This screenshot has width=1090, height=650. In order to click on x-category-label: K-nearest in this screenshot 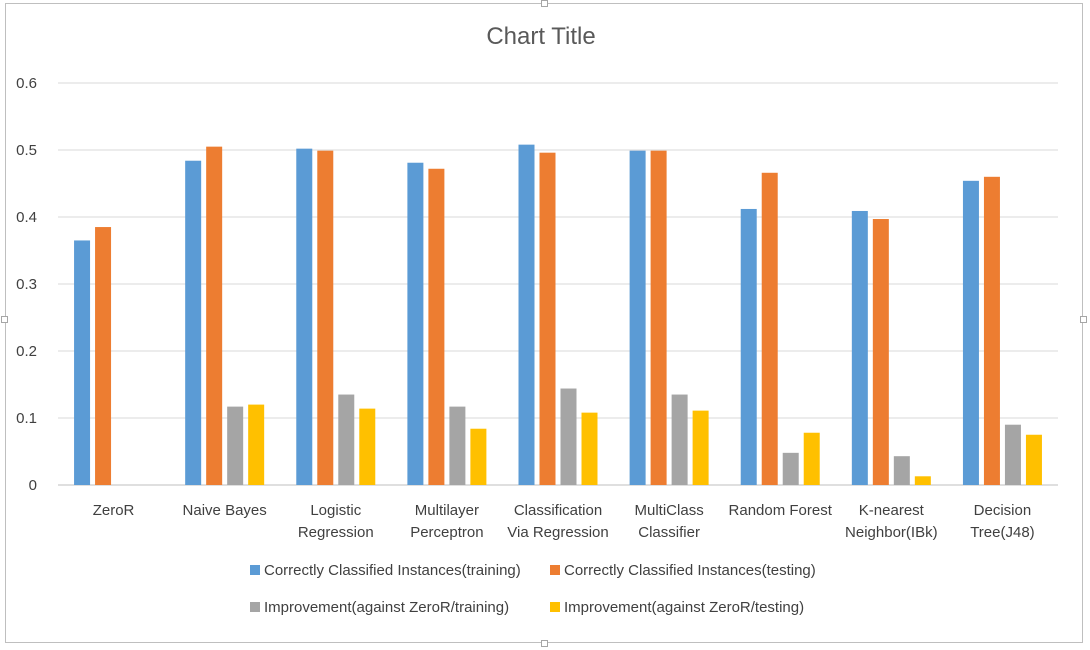, I will do `click(892, 510)`.